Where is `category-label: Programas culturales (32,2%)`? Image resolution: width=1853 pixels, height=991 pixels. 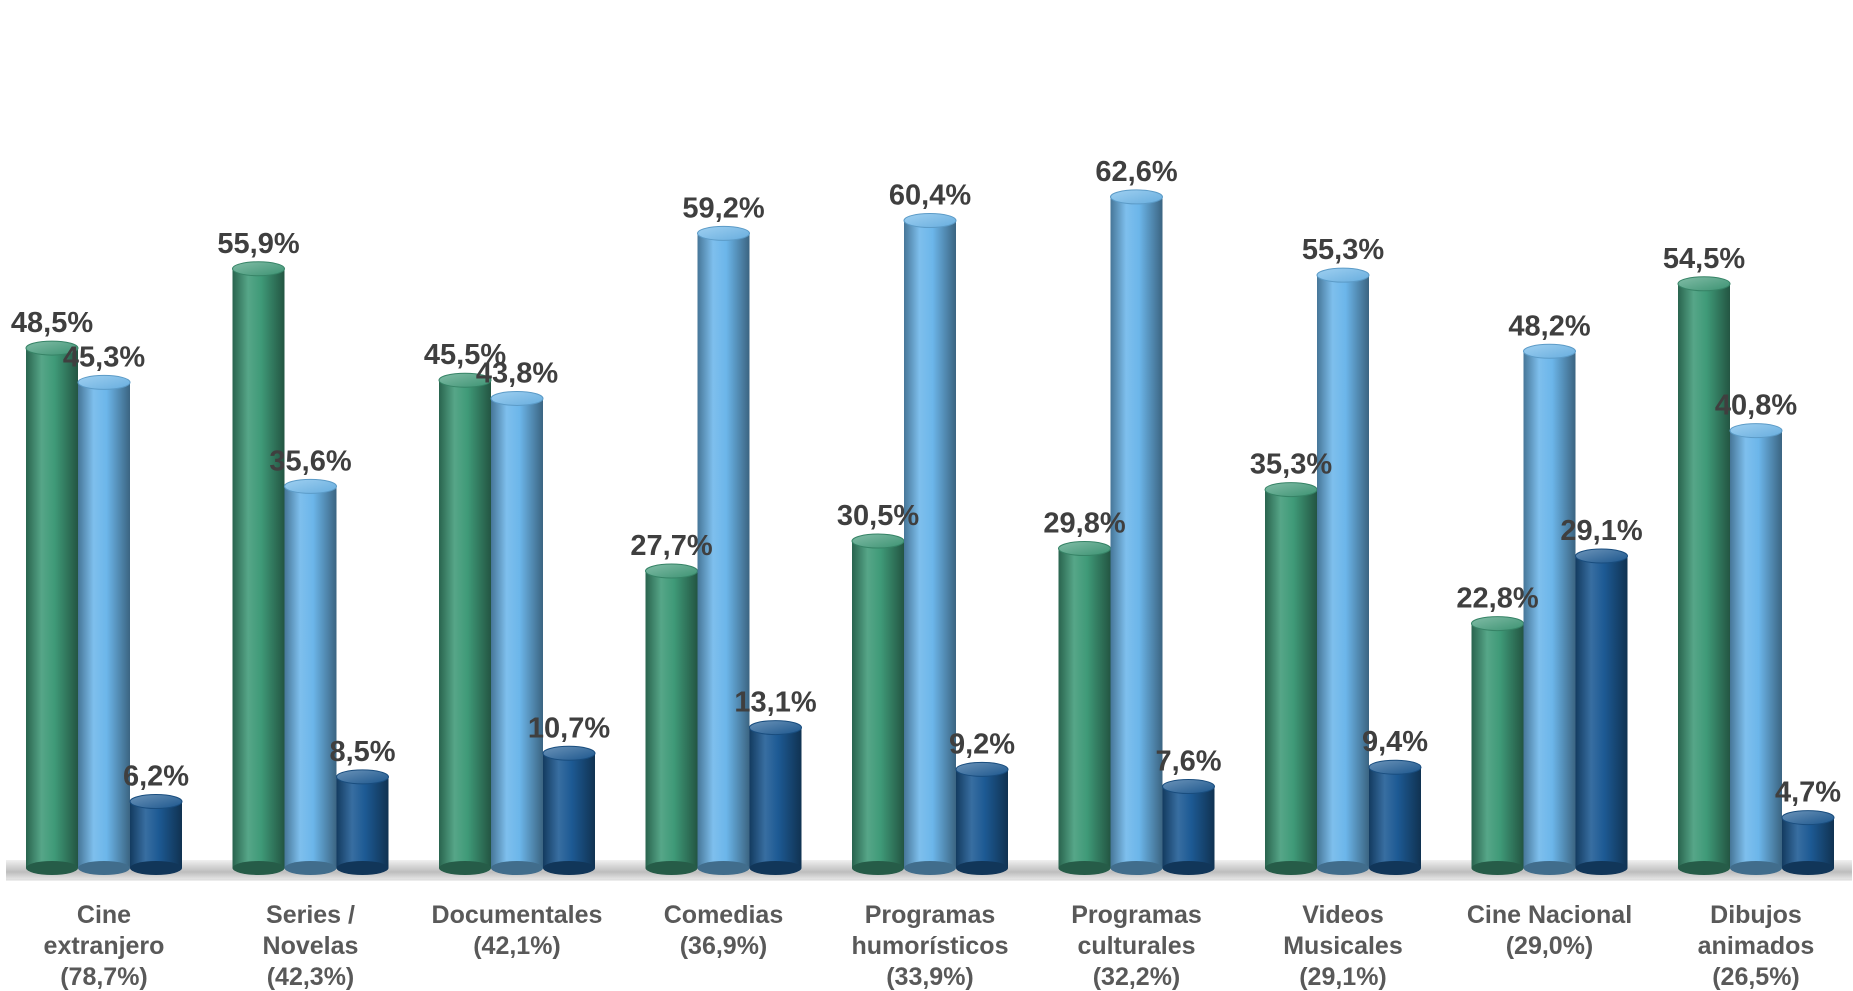 category-label: Programas culturales (32,2%) is located at coordinates (1136, 946).